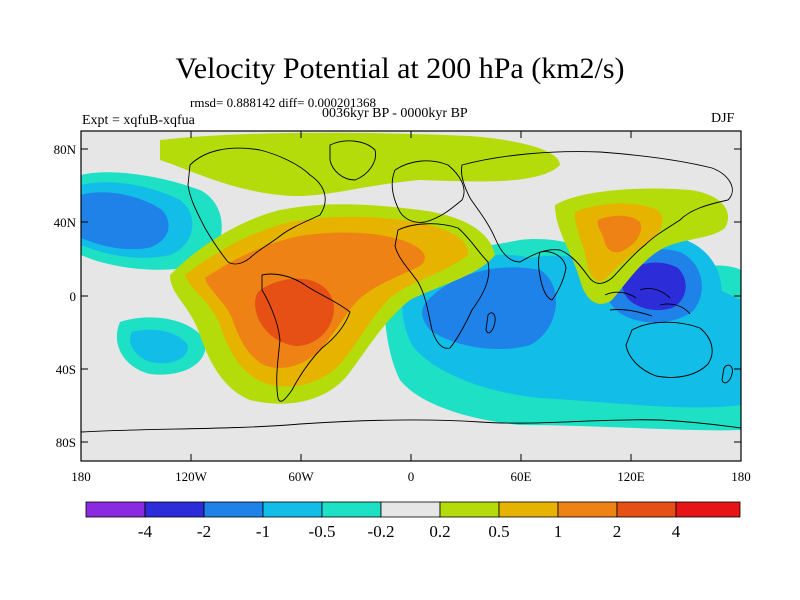 Image resolution: width=800 pixels, height=600 pixels. I want to click on lon-label-60e: 60E, so click(521, 476).